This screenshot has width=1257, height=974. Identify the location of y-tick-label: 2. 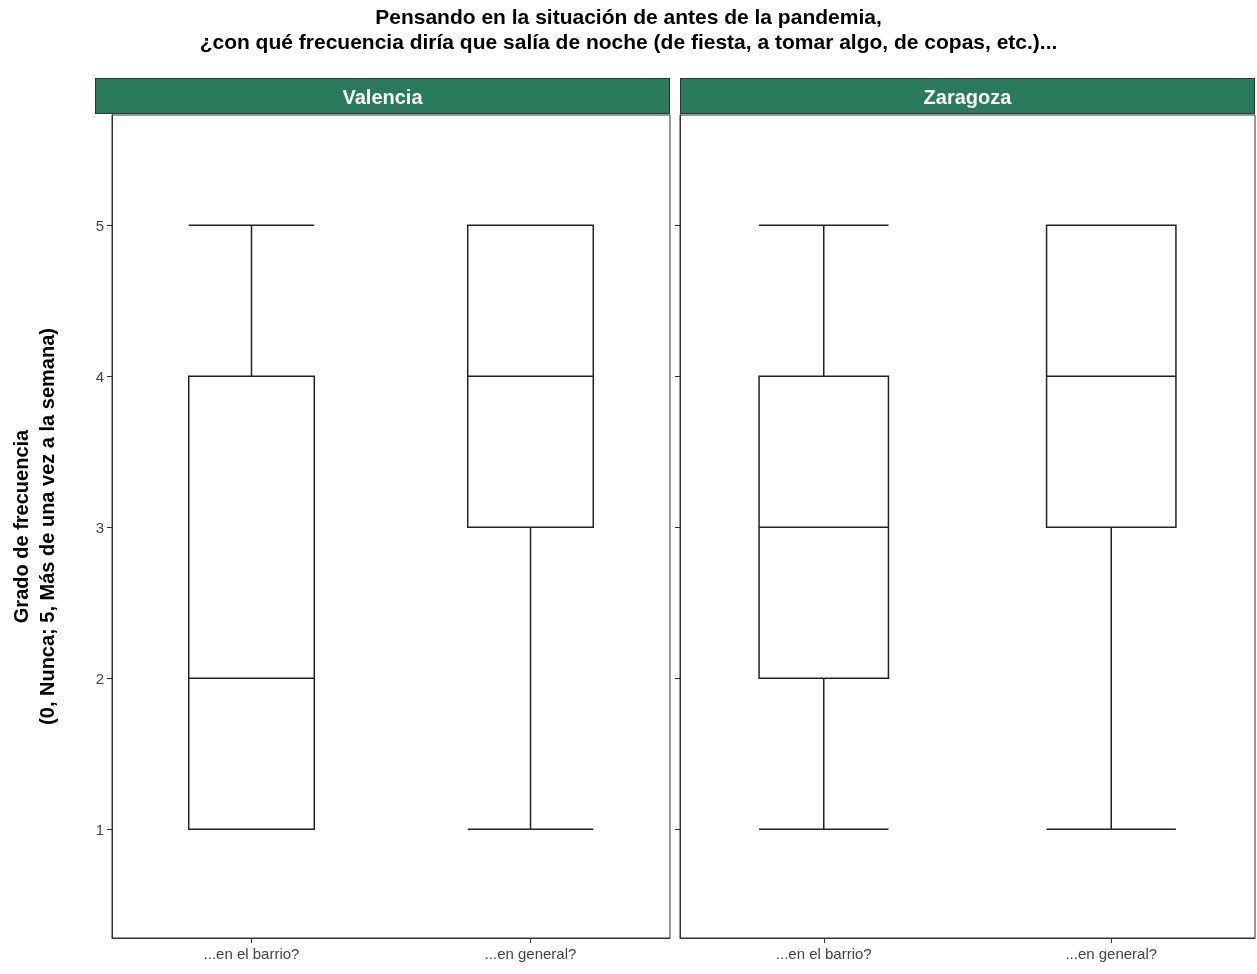
(99, 678).